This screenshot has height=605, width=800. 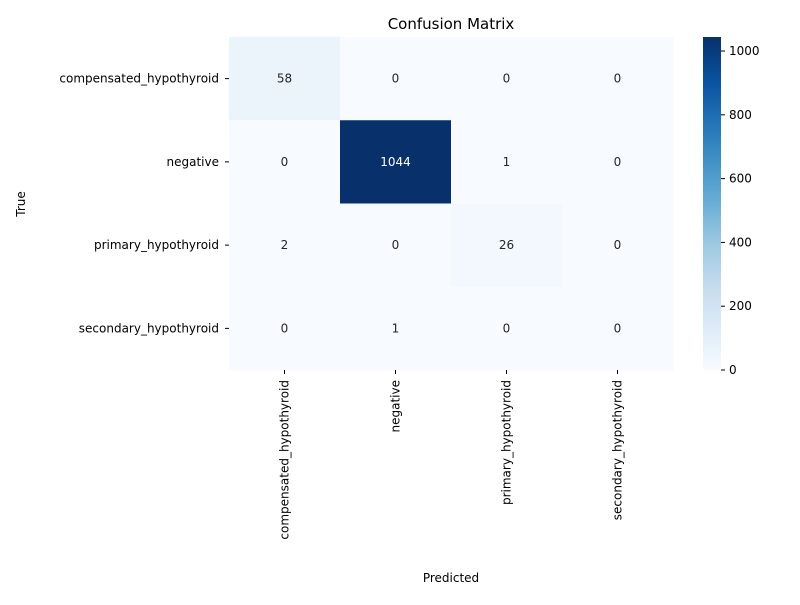 What do you see at coordinates (740, 115) in the screenshot?
I see `colorbar-tick-label: 800` at bounding box center [740, 115].